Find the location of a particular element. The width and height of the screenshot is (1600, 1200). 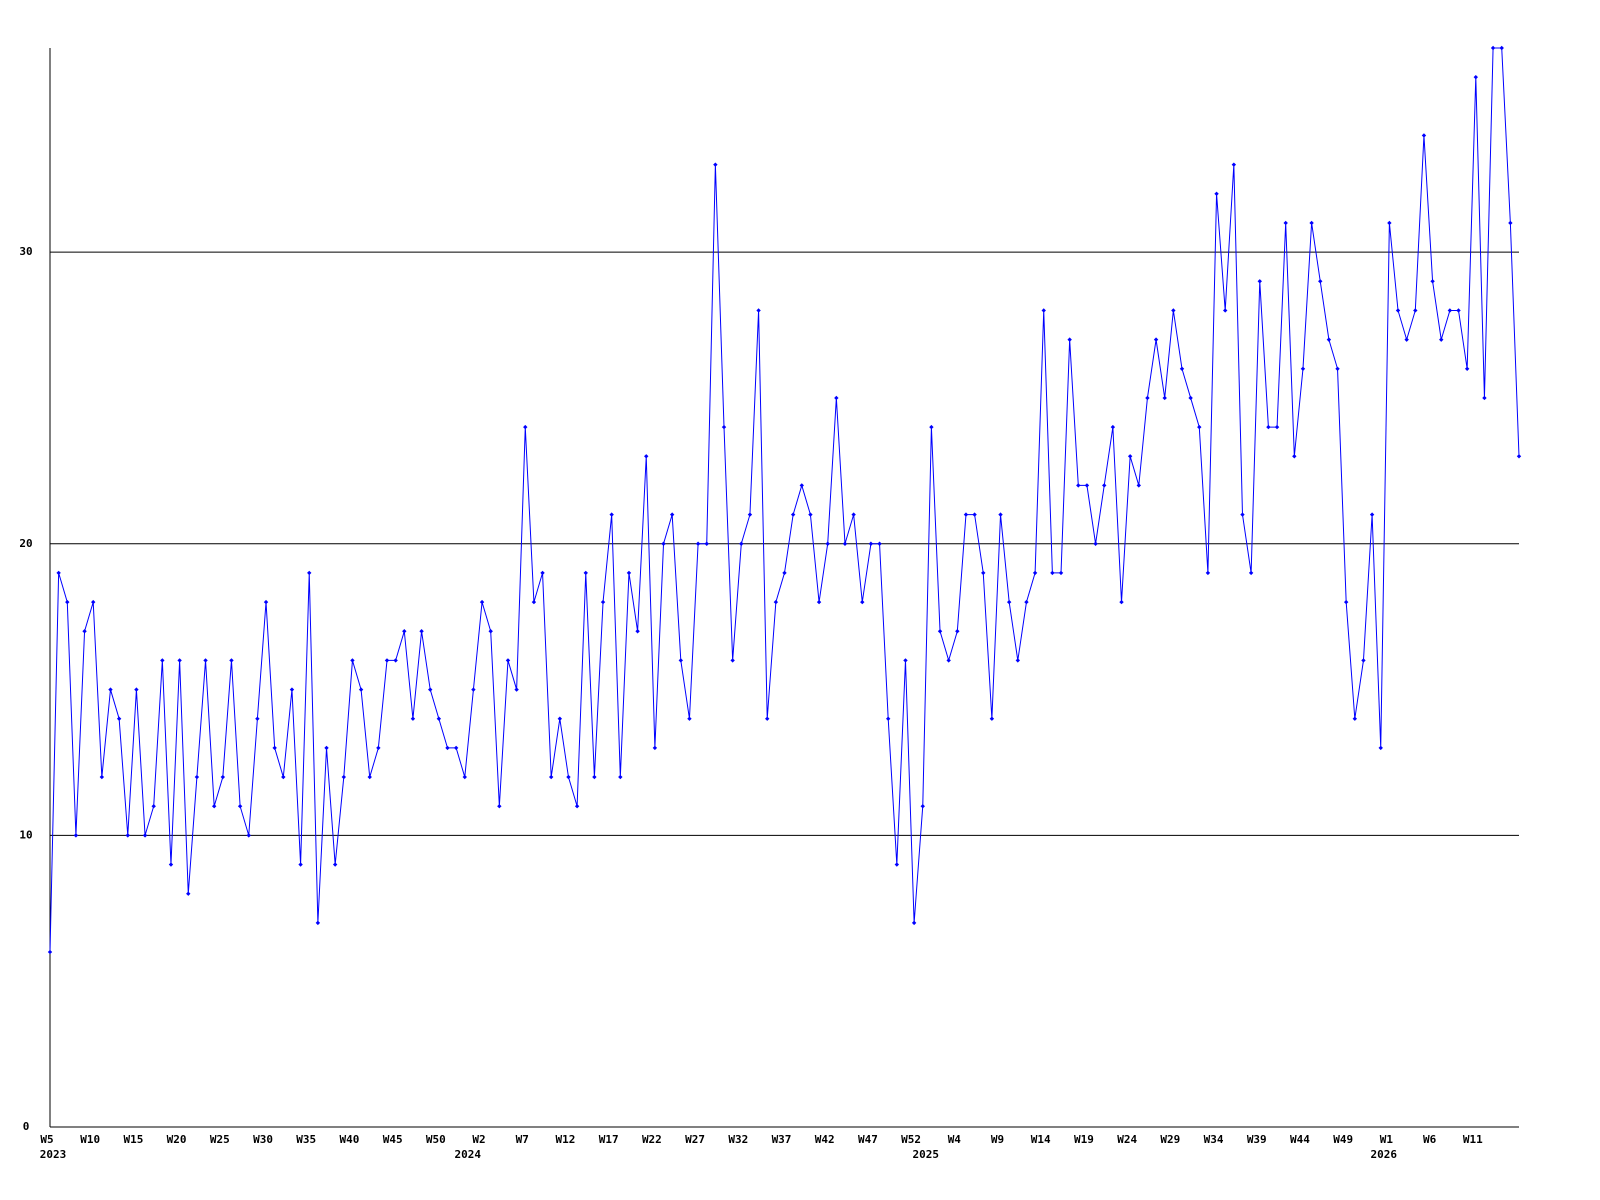

x-tick-label: W30 is located at coordinates (263, 1139).